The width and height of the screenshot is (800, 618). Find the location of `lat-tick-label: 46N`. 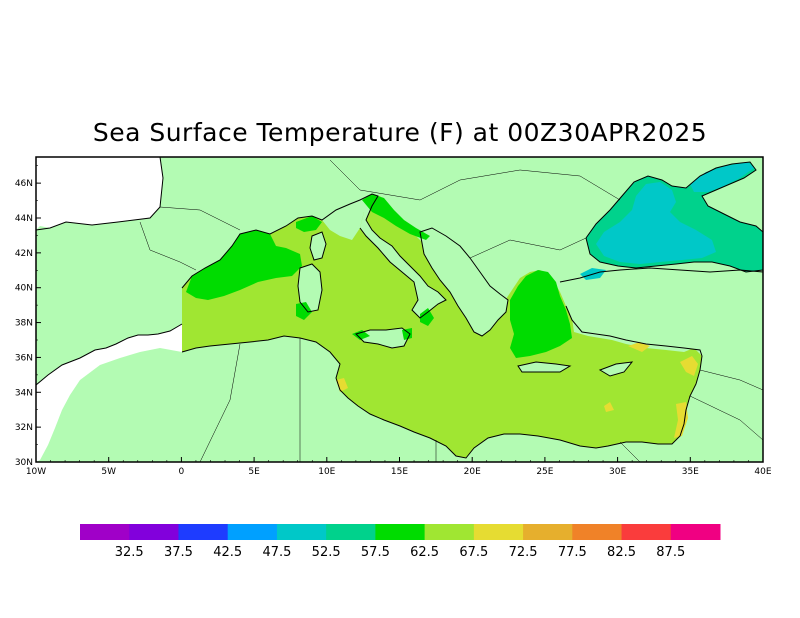

lat-tick-label: 46N is located at coordinates (24, 184).